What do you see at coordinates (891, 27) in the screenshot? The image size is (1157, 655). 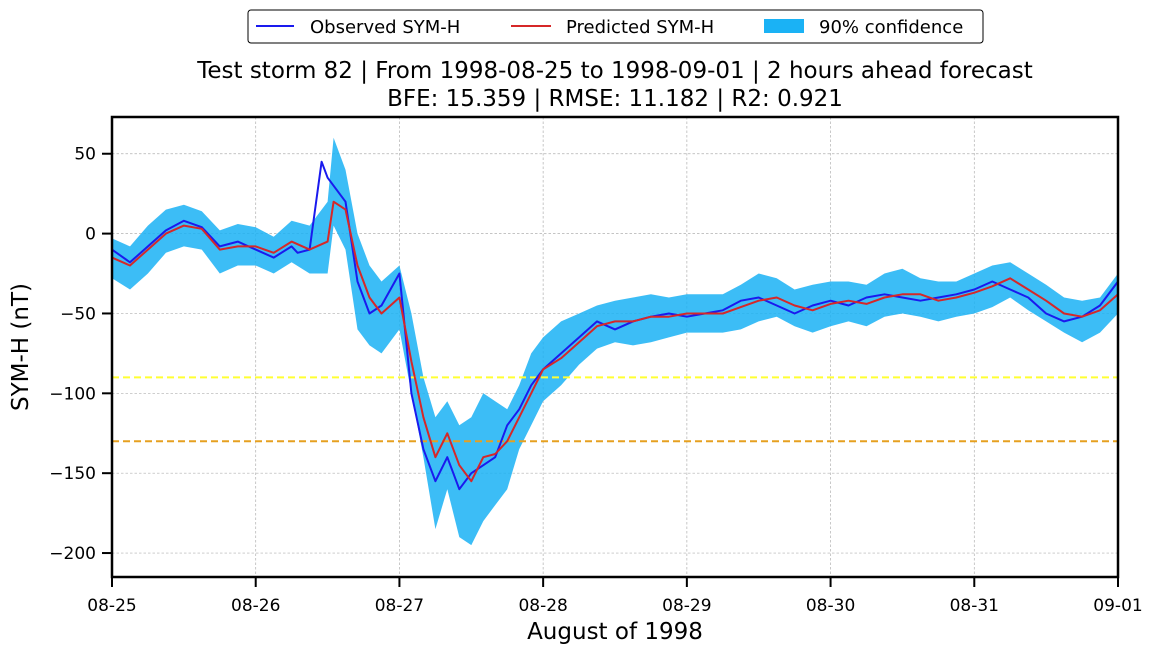 I see `legend-label-confidence: 90% confidence` at bounding box center [891, 27].